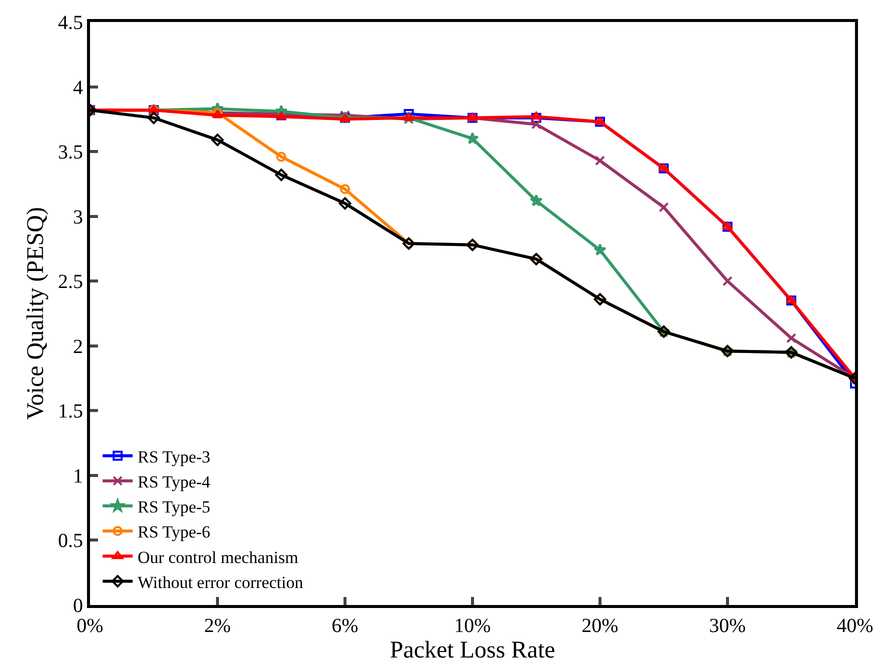  What do you see at coordinates (473, 650) in the screenshot?
I see `x-axis-title: Packet Loss Rate` at bounding box center [473, 650].